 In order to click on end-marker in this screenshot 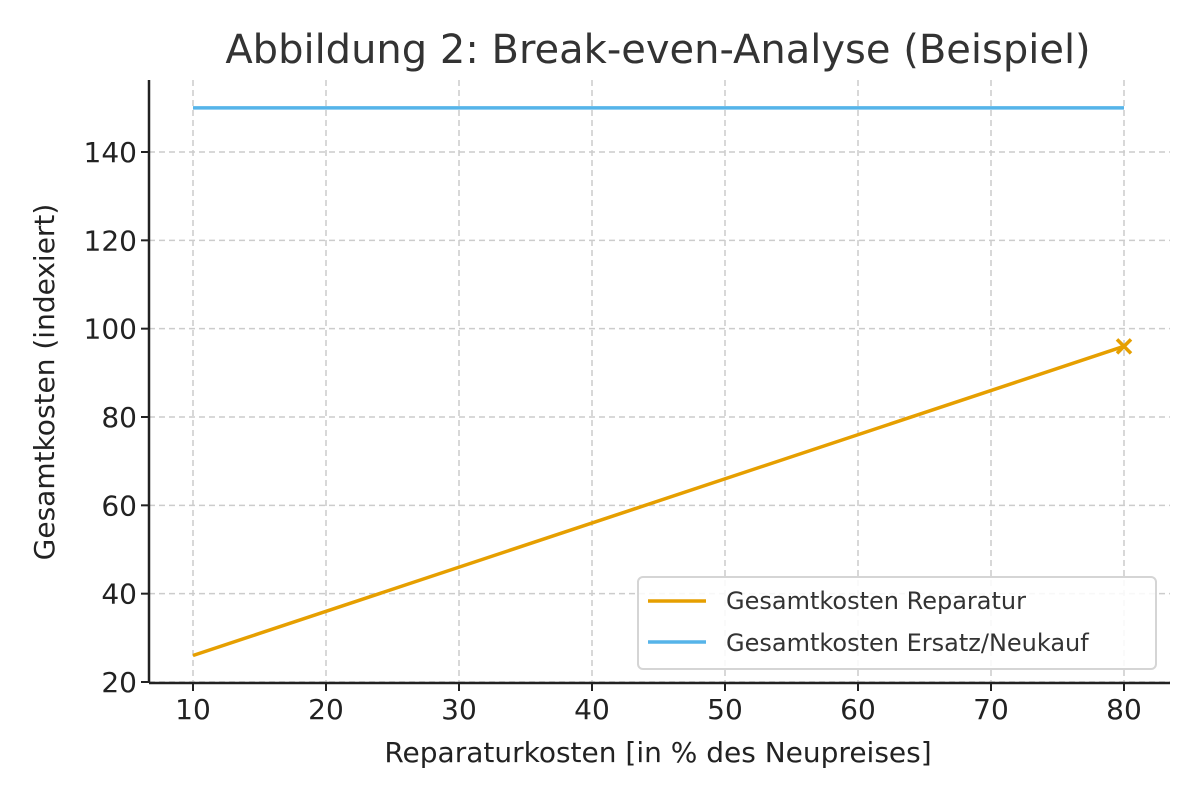, I will do `click(1124, 346)`.